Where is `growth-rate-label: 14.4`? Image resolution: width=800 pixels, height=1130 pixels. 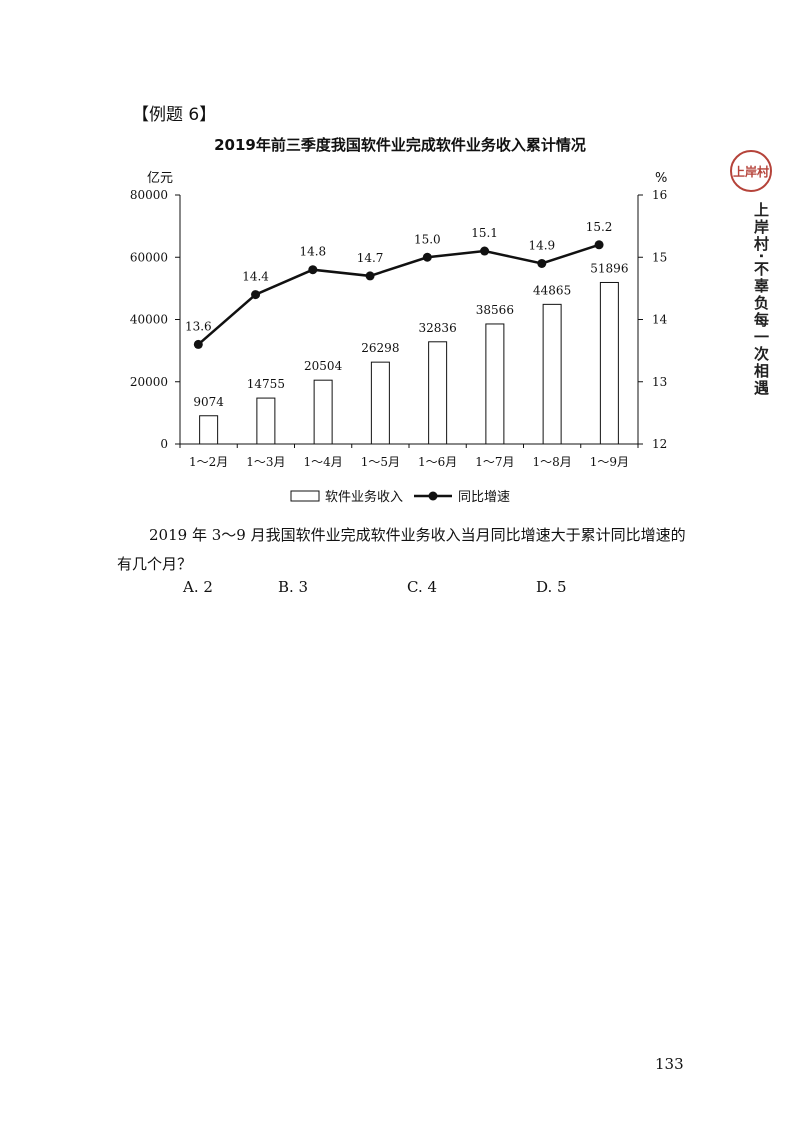
growth-rate-label: 14.4 is located at coordinates (255, 277).